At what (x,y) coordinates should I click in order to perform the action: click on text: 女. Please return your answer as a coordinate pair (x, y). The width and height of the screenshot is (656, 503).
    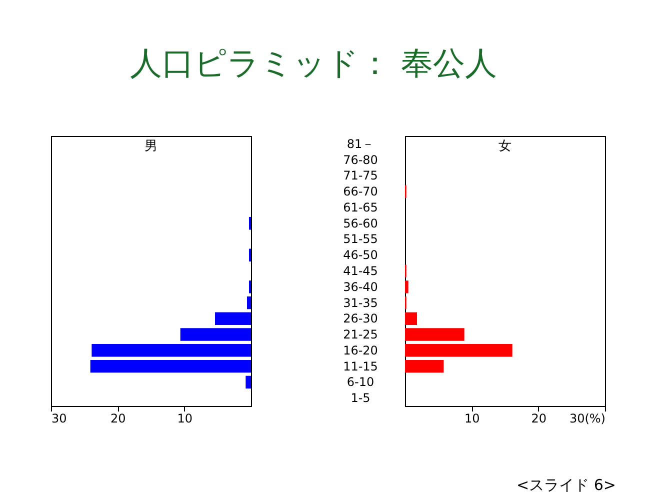
    Looking at the image, I should click on (505, 146).